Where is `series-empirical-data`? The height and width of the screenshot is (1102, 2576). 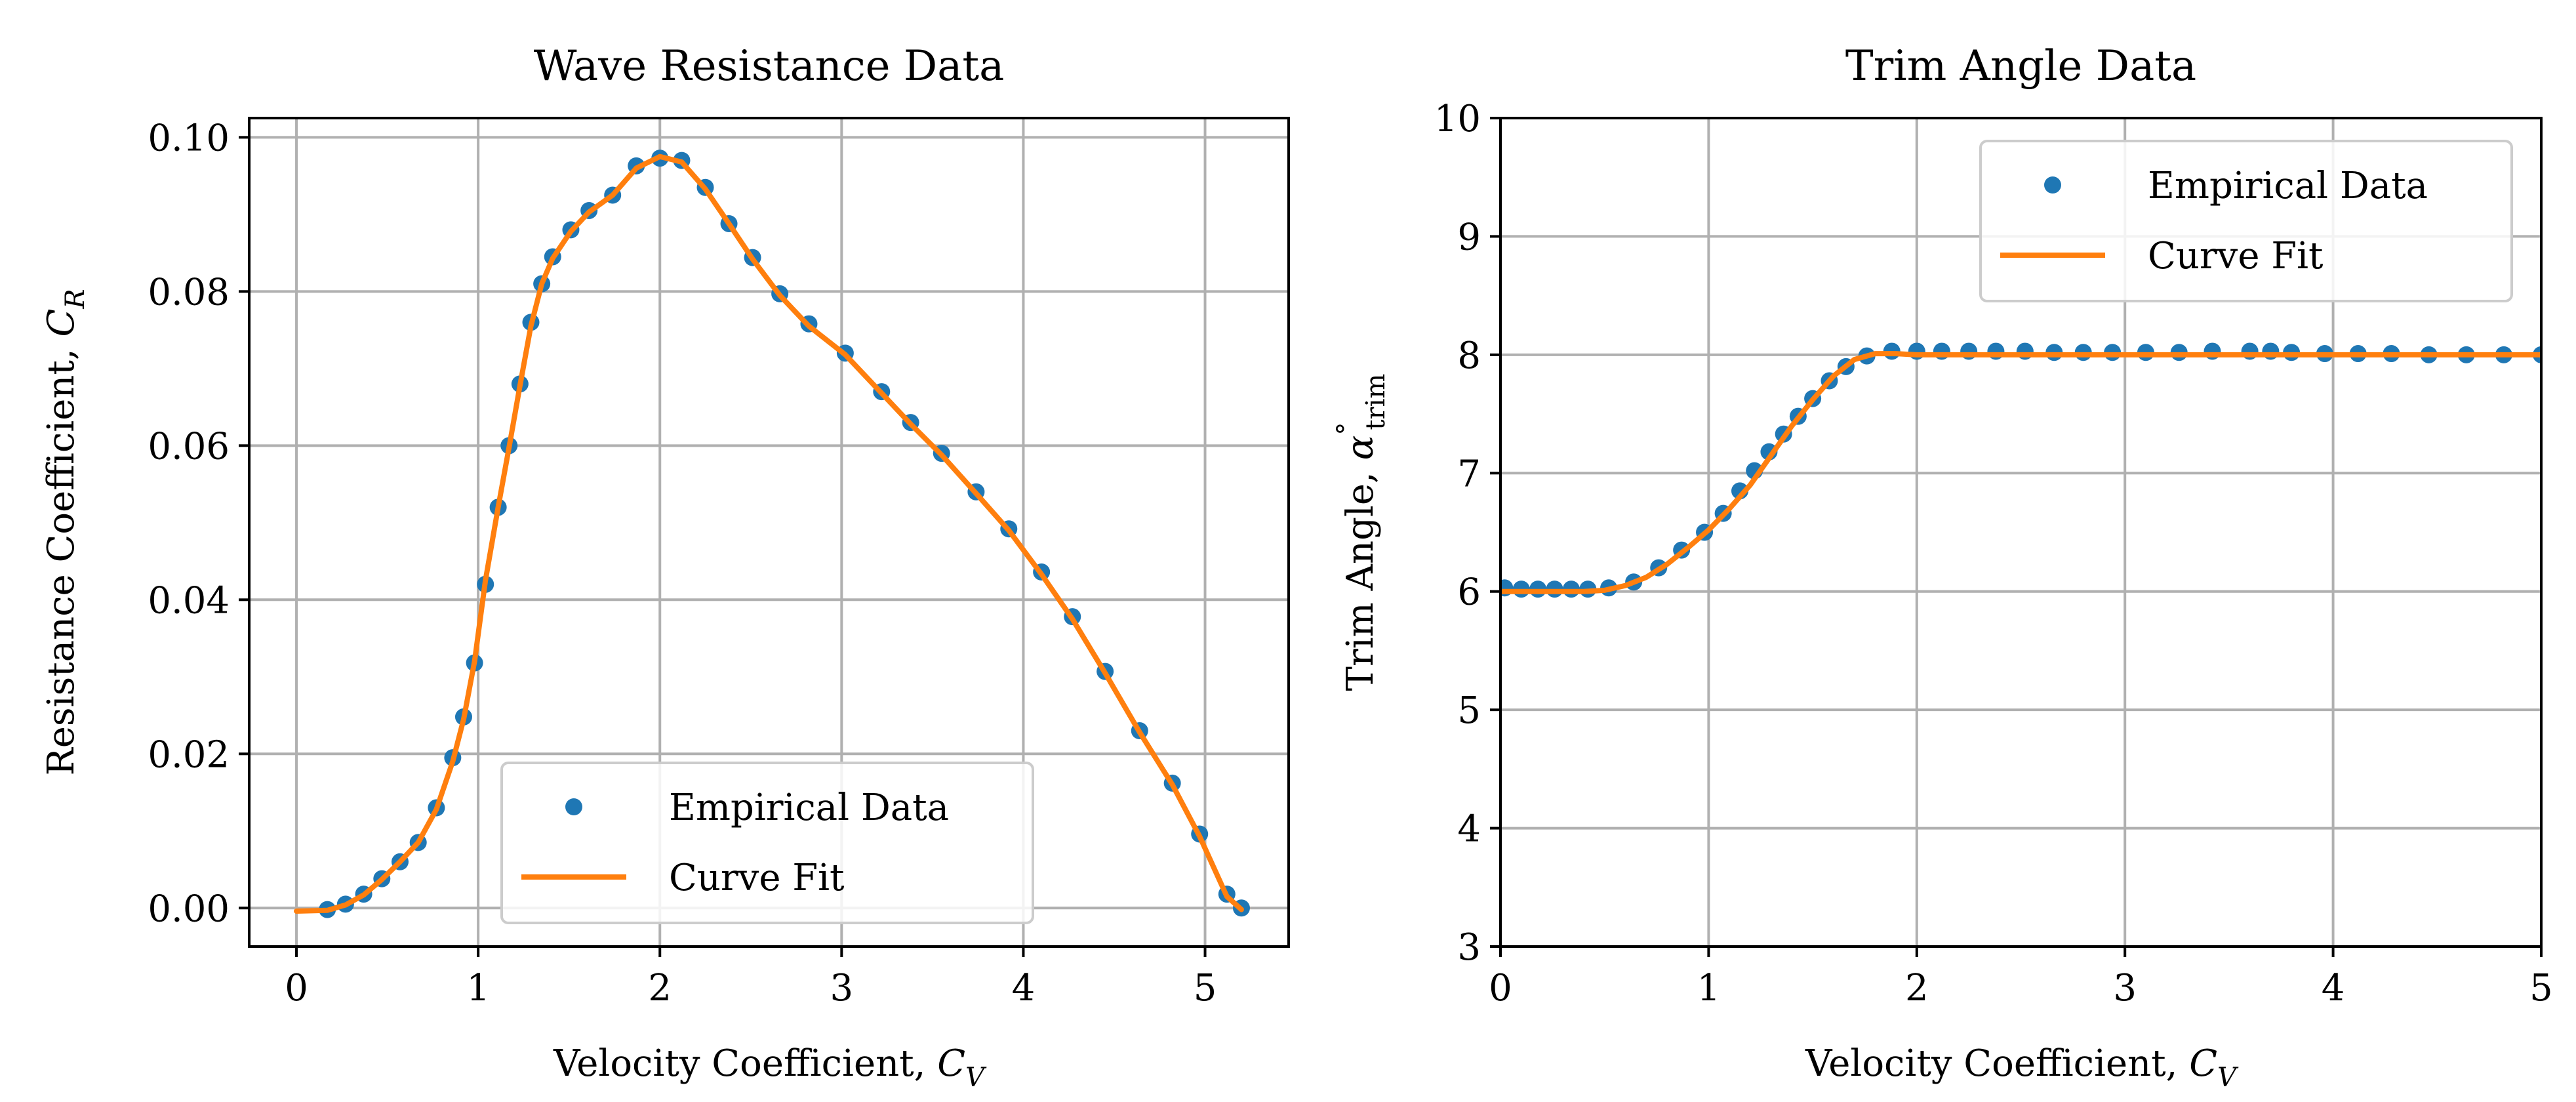
series-empirical-data is located at coordinates (2020, 470).